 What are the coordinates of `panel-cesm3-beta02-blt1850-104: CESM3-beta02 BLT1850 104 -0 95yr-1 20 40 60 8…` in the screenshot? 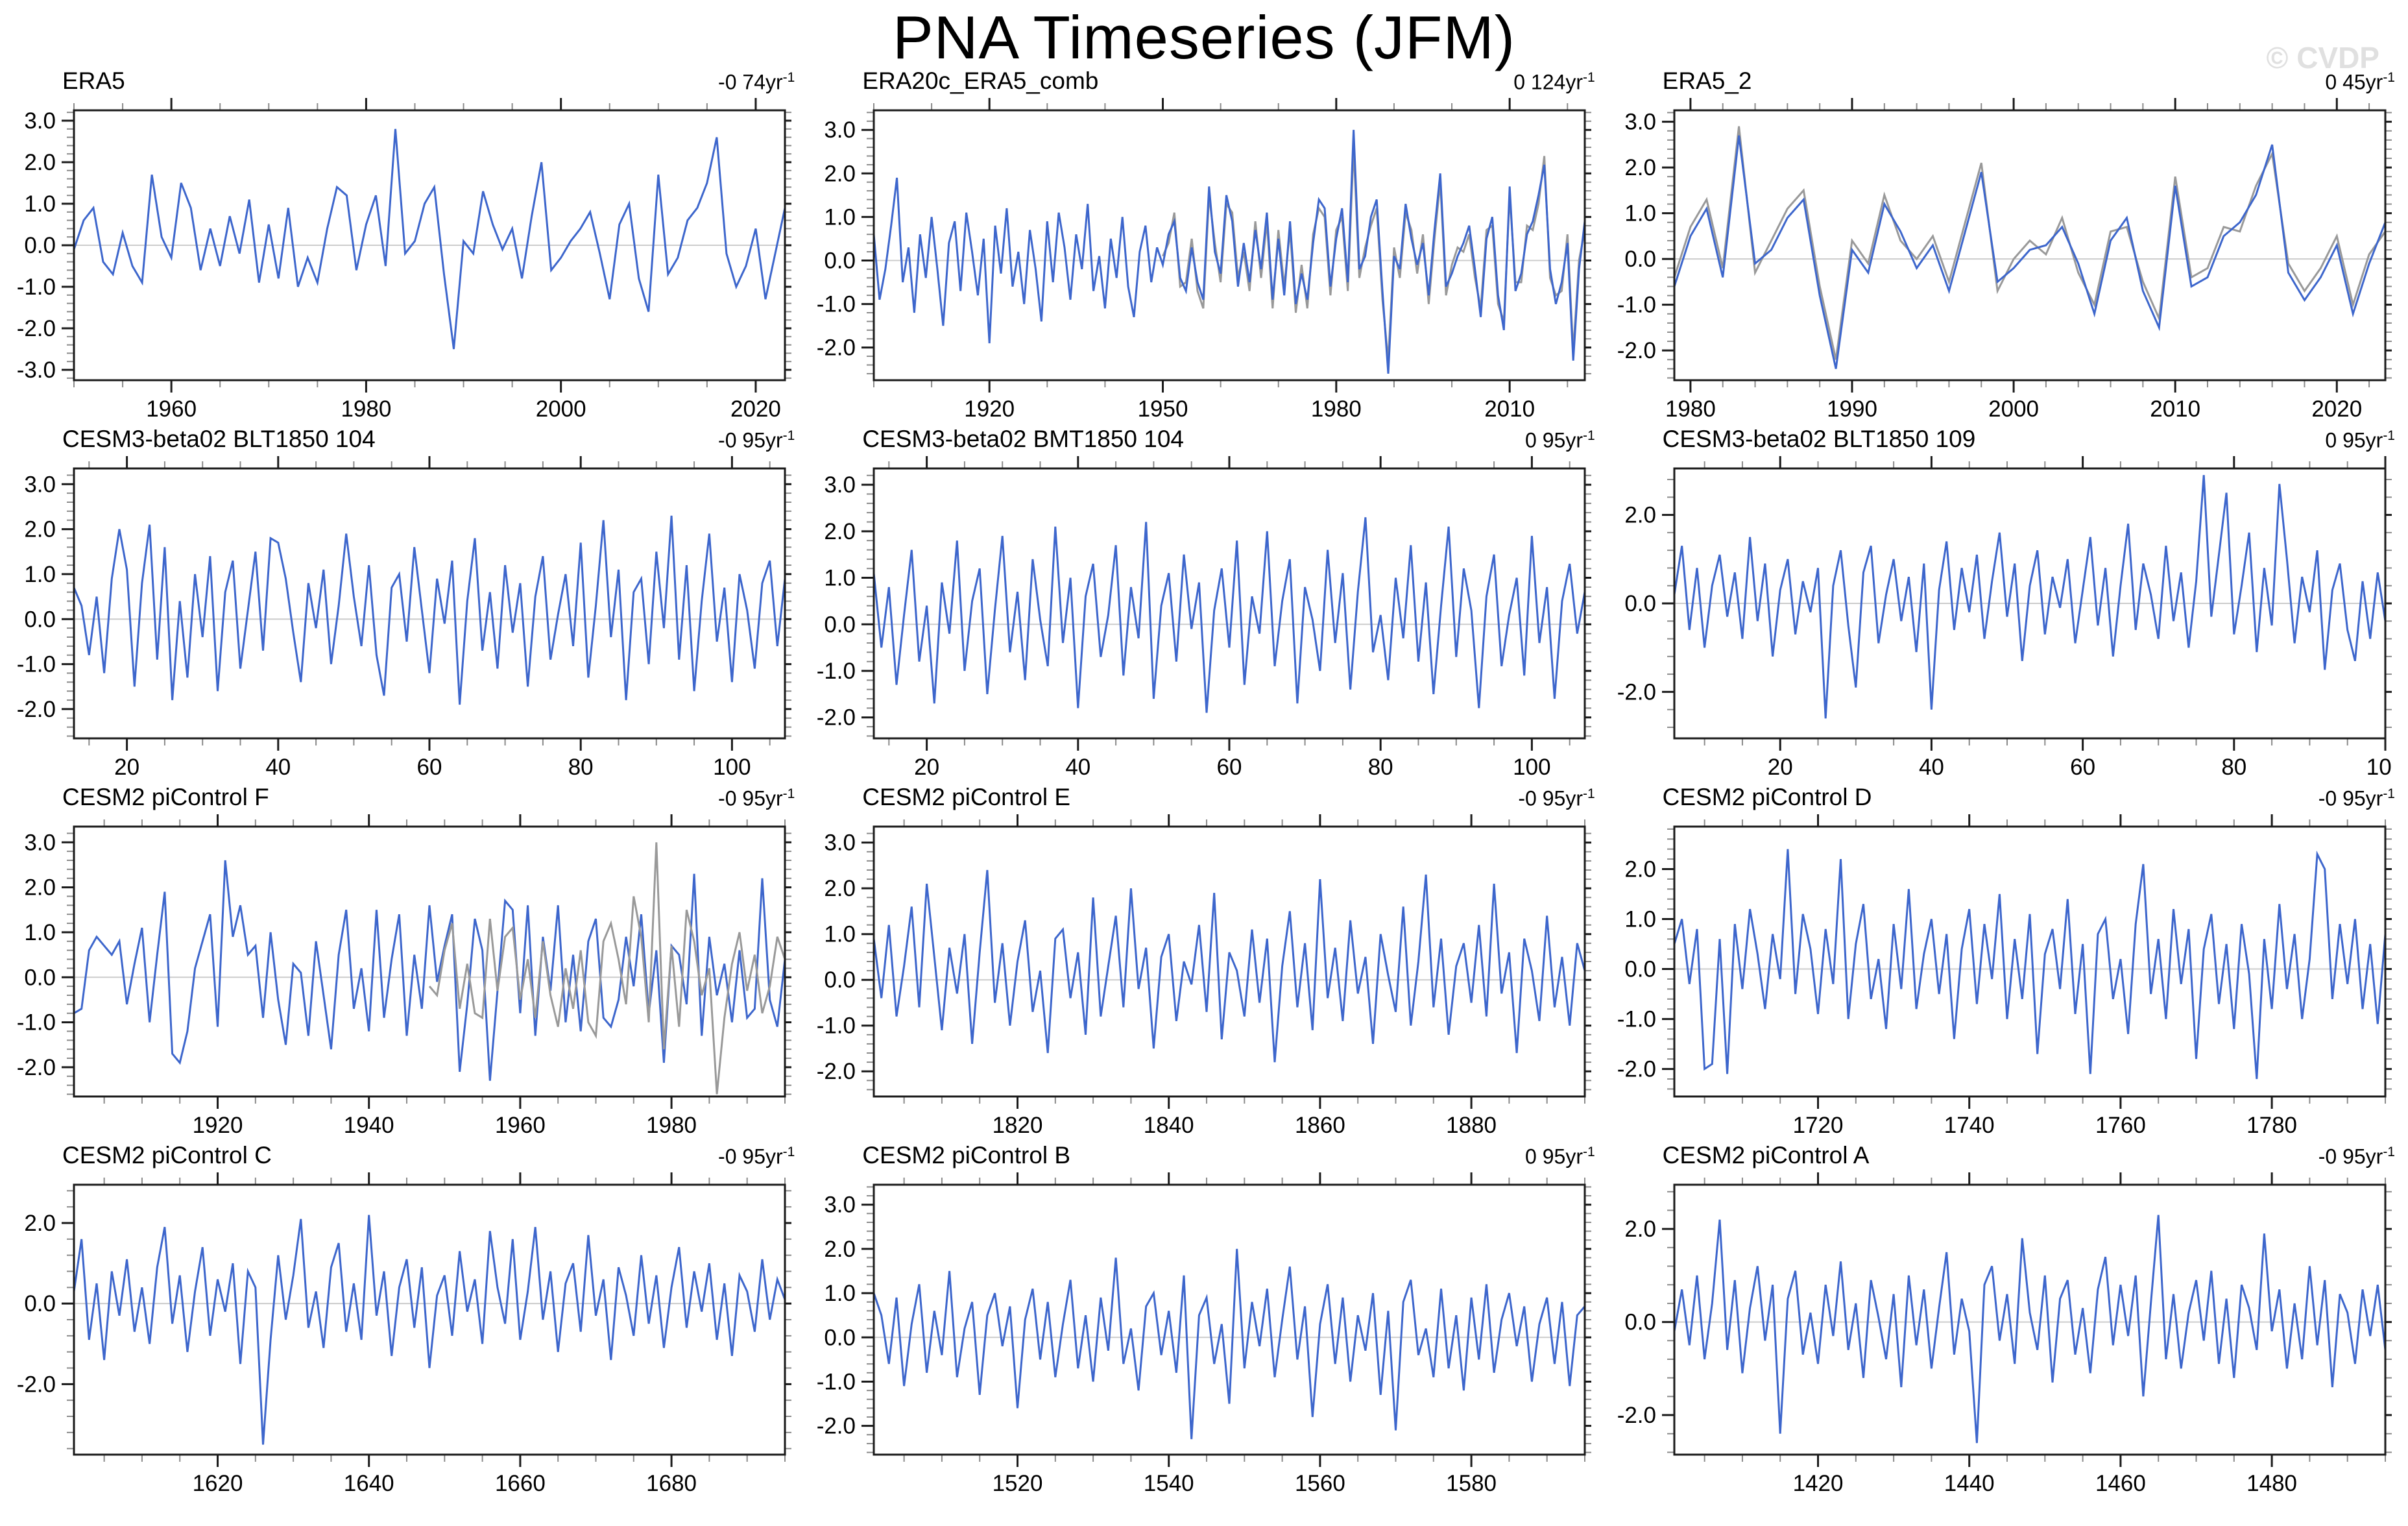 It's located at (404, 604).